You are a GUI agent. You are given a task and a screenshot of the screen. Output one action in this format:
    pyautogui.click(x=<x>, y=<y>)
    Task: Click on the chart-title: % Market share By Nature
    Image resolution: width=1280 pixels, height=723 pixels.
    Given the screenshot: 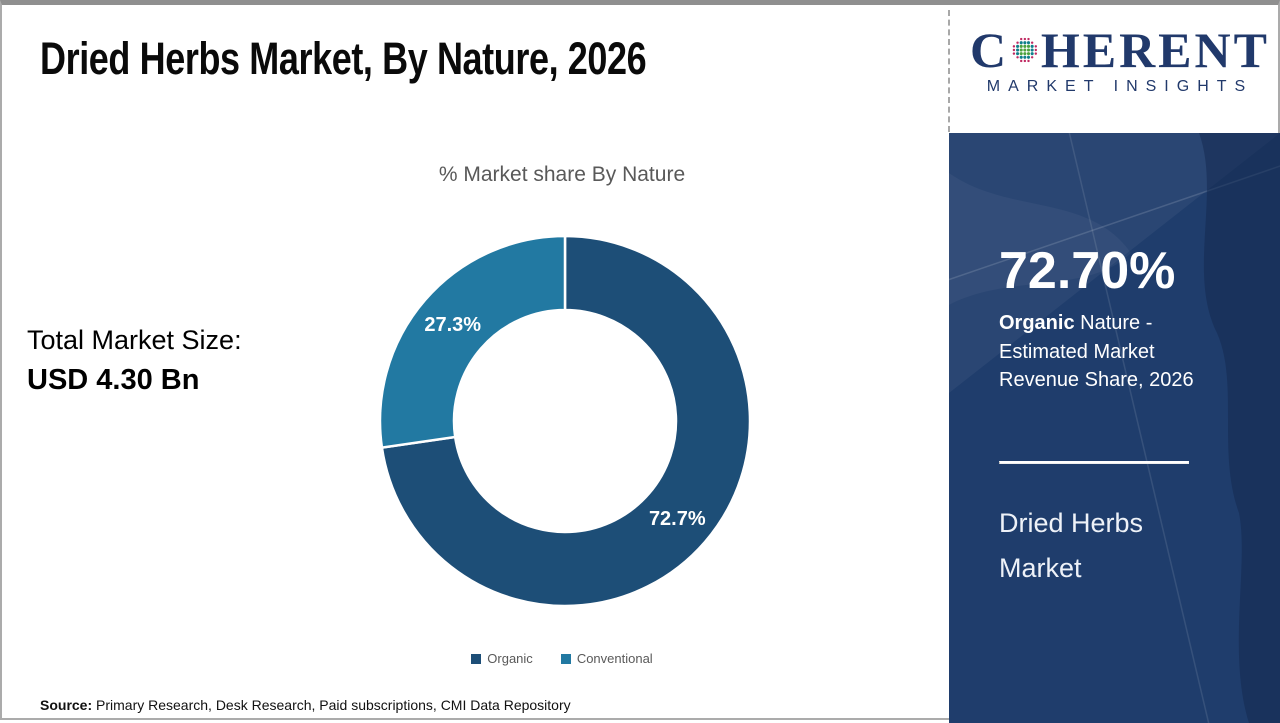 What is the action you would take?
    pyautogui.click(x=562, y=174)
    